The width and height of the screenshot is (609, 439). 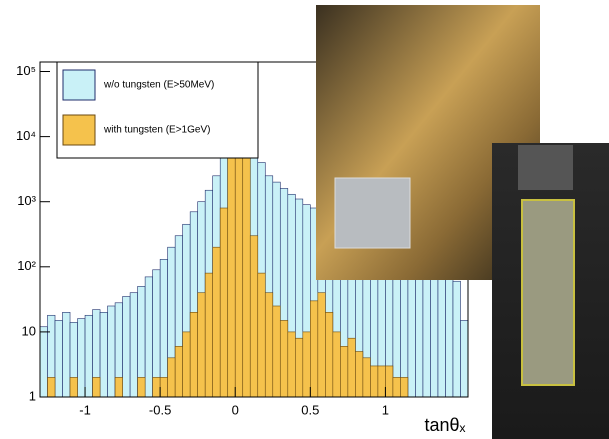 I want to click on x-tick-label: 1, so click(x=385, y=409).